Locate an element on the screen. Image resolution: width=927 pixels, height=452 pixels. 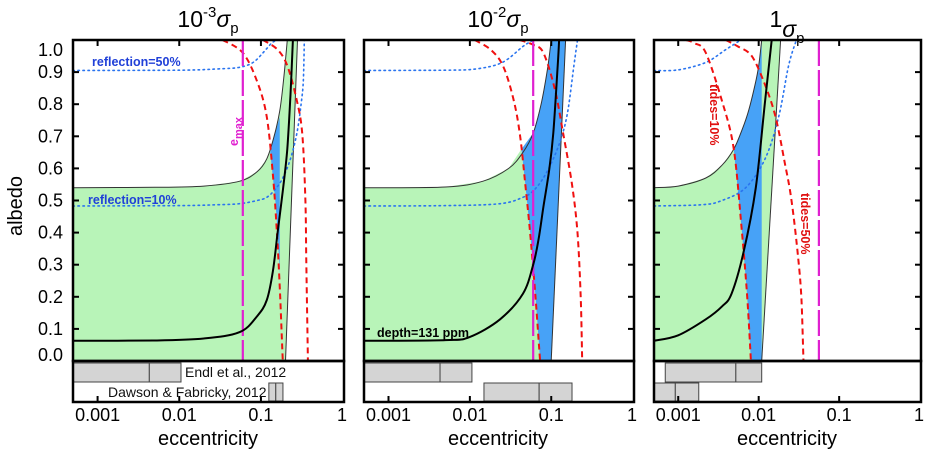
tides-50-label: tides=50% is located at coordinates (805, 224).